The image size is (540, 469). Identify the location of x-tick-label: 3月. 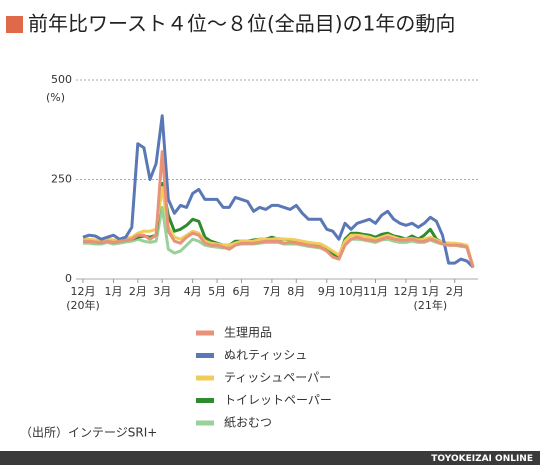
(162, 291).